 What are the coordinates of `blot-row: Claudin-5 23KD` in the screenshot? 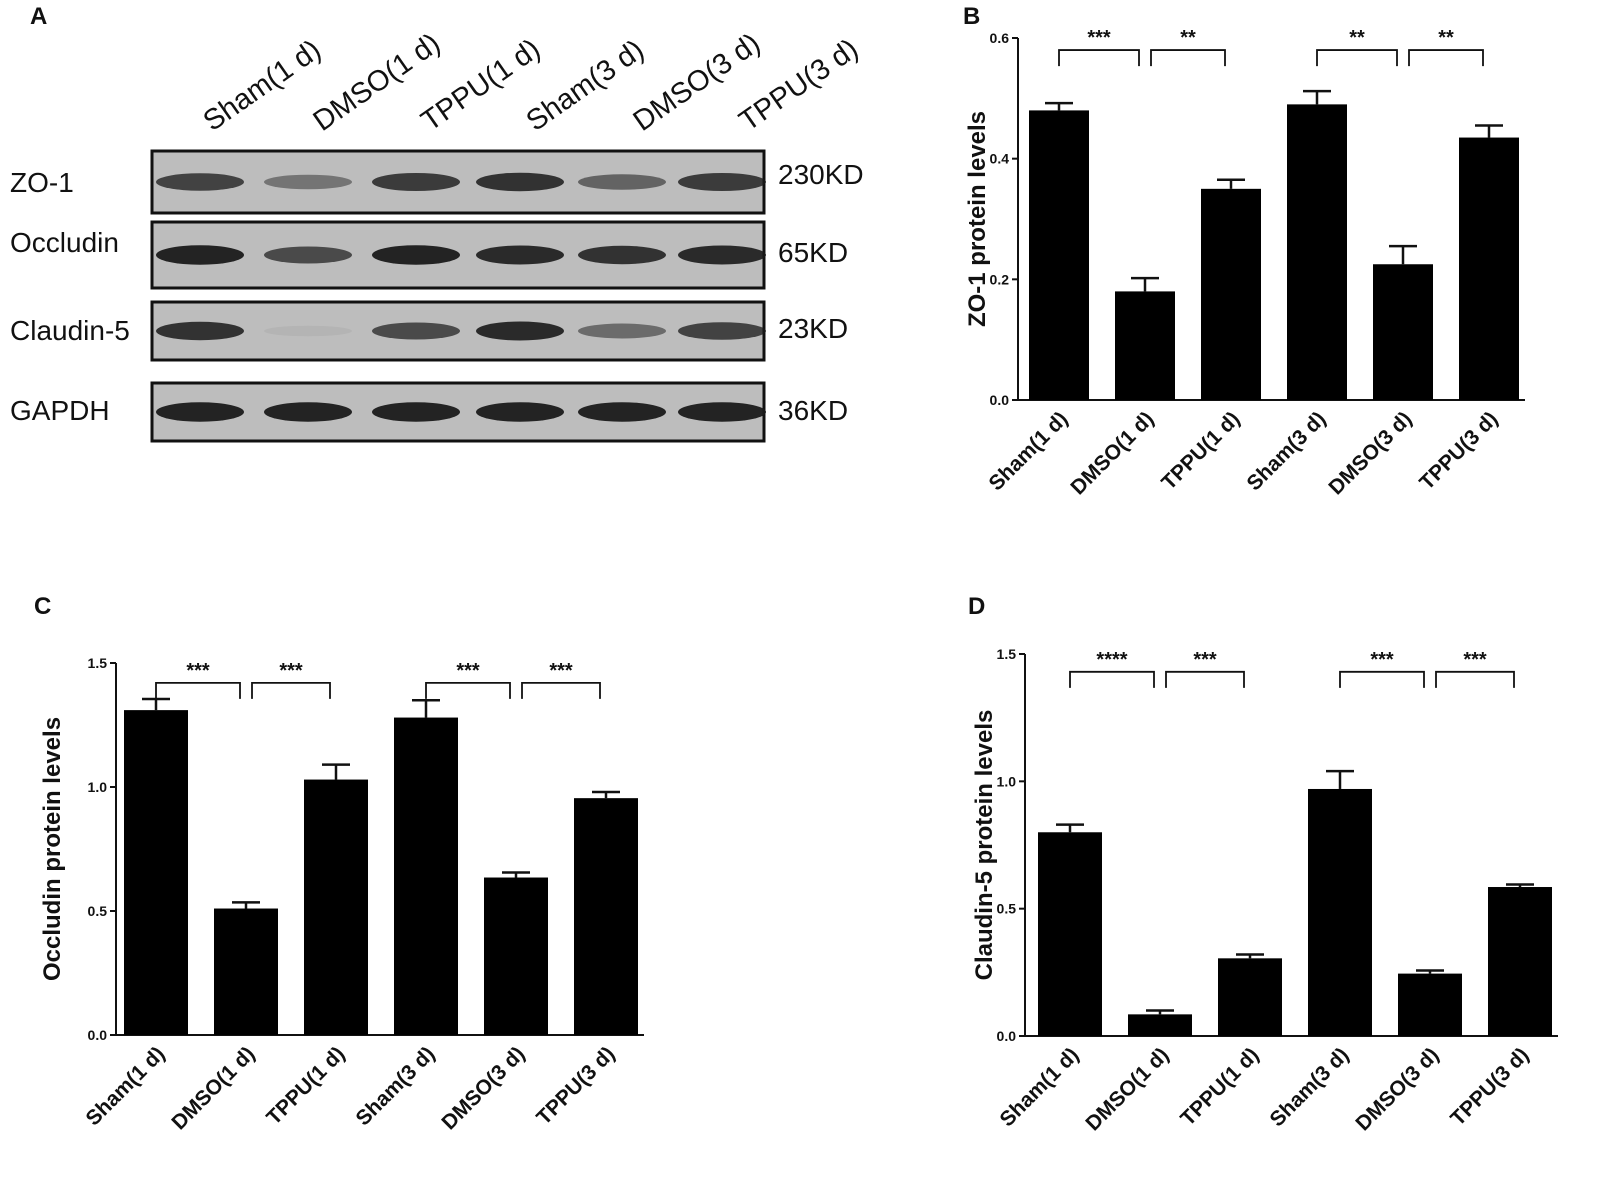 It's located at (429, 331).